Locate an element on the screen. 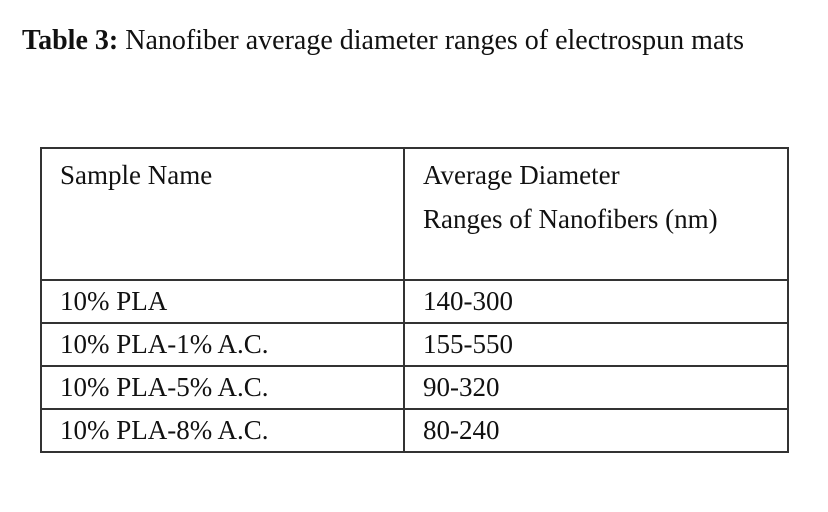 This screenshot has height=512, width=828. table-cell: 10% PLA-1% A.C. is located at coordinates (222, 344).